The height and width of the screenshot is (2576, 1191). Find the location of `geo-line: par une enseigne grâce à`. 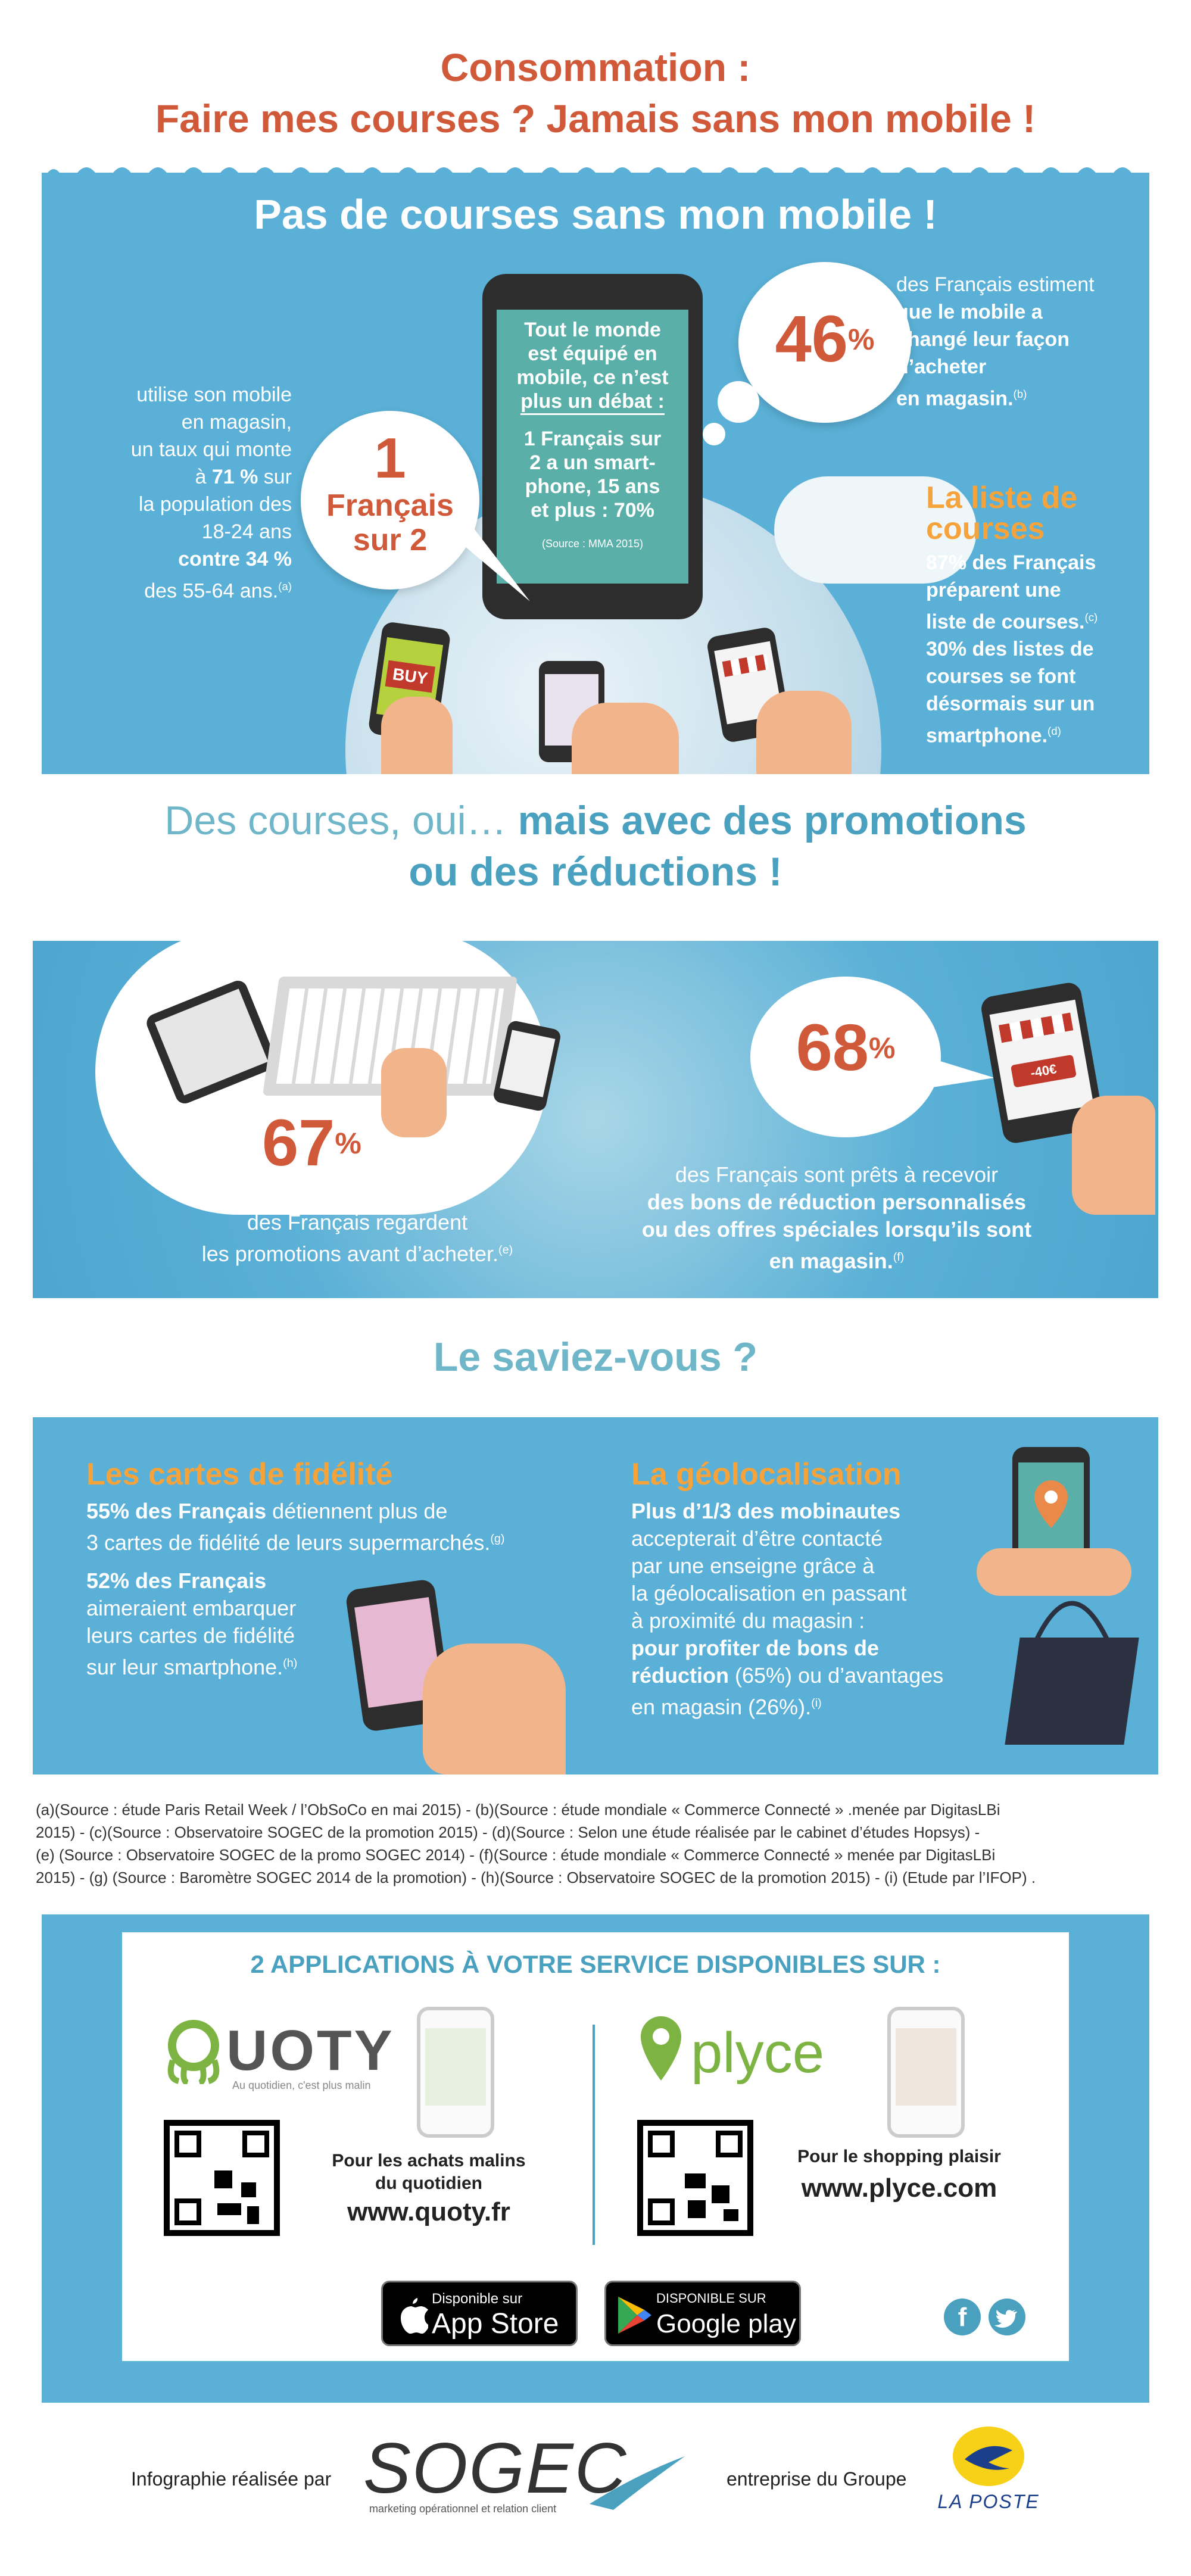

geo-line: par une enseigne grâce à is located at coordinates (753, 1566).